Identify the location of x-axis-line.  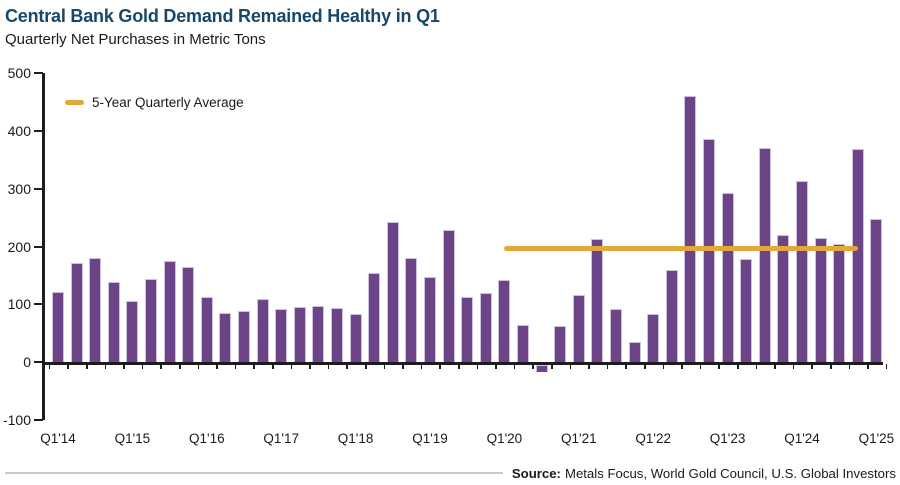
(462, 363).